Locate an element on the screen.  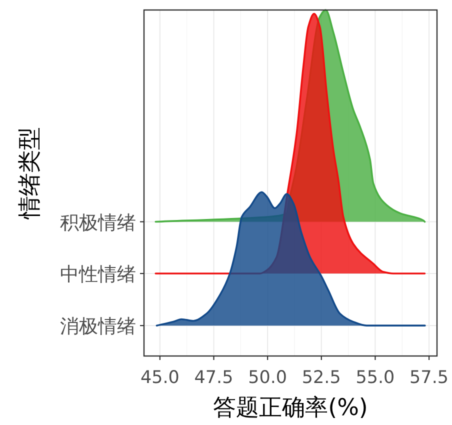
category-label: 消极情绪 is located at coordinates (98, 327).